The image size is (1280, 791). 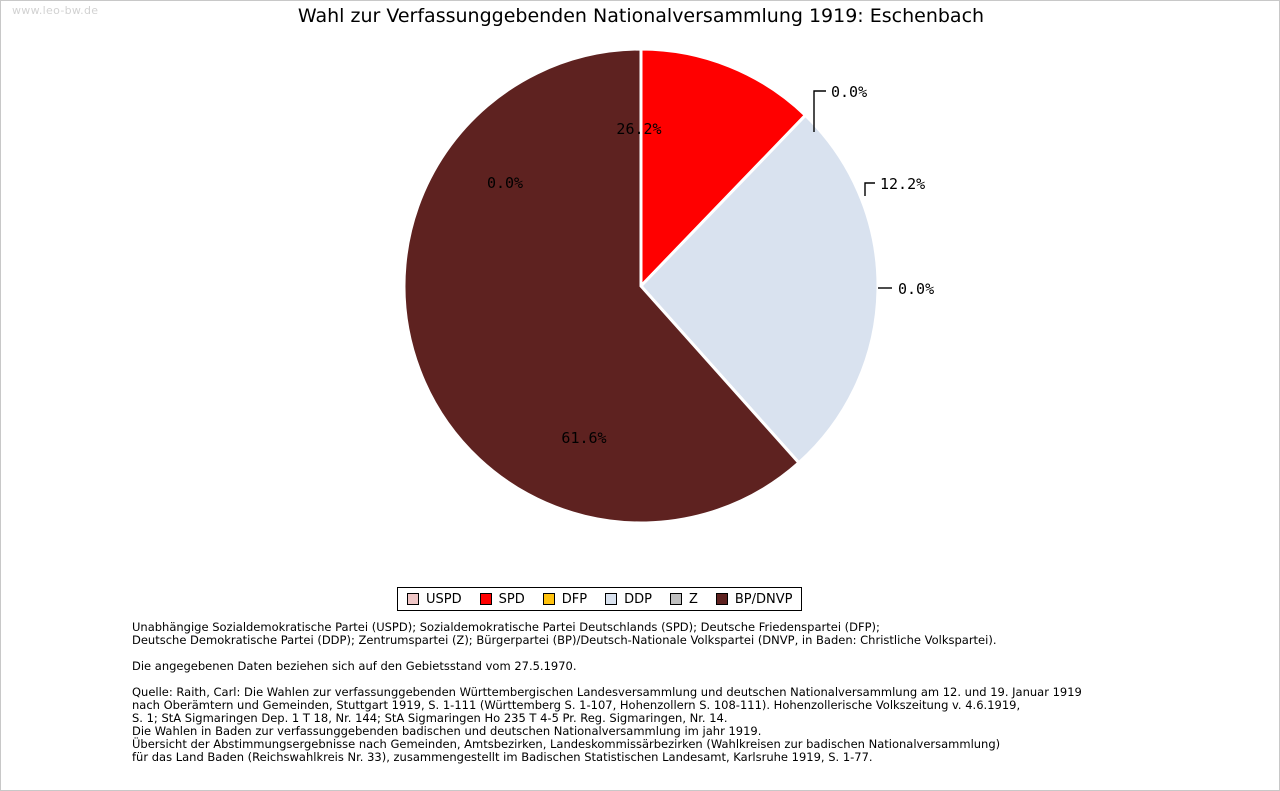 What do you see at coordinates (723, 168) in the screenshot?
I see `pie-slice-spd` at bounding box center [723, 168].